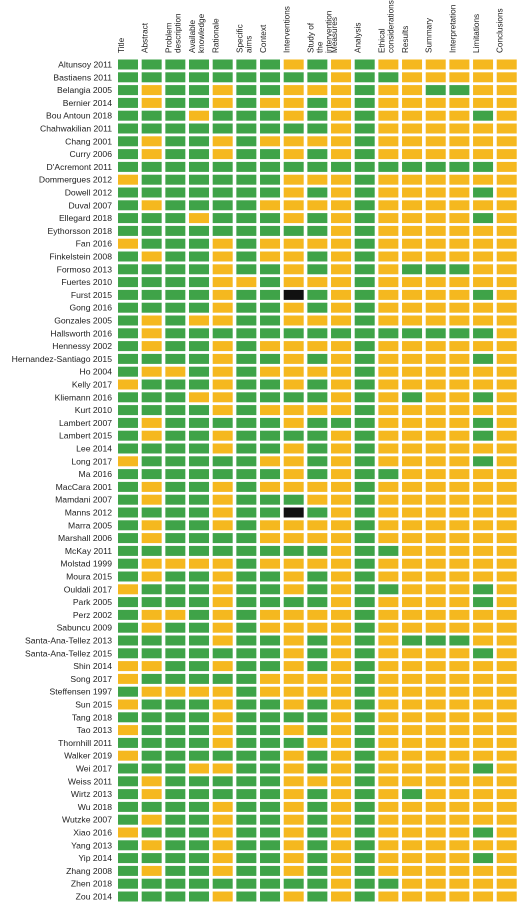 The height and width of the screenshot is (903, 520). What do you see at coordinates (328, 31) in the screenshot?
I see `column-label-line: intervention` at bounding box center [328, 31].